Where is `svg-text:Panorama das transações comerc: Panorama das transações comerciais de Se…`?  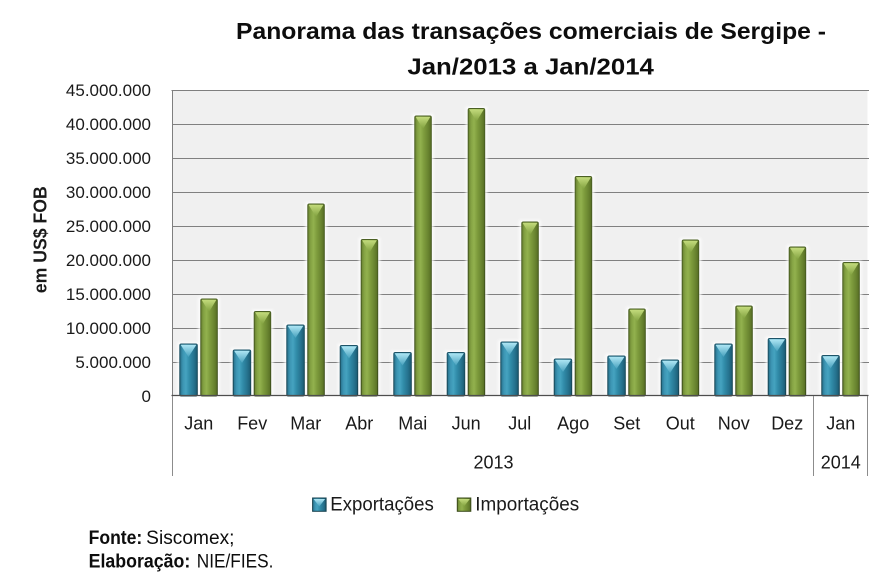
svg-text:Panorama das transações comerc: Panorama das transações comerciais de Se… is located at coordinates (531, 31).